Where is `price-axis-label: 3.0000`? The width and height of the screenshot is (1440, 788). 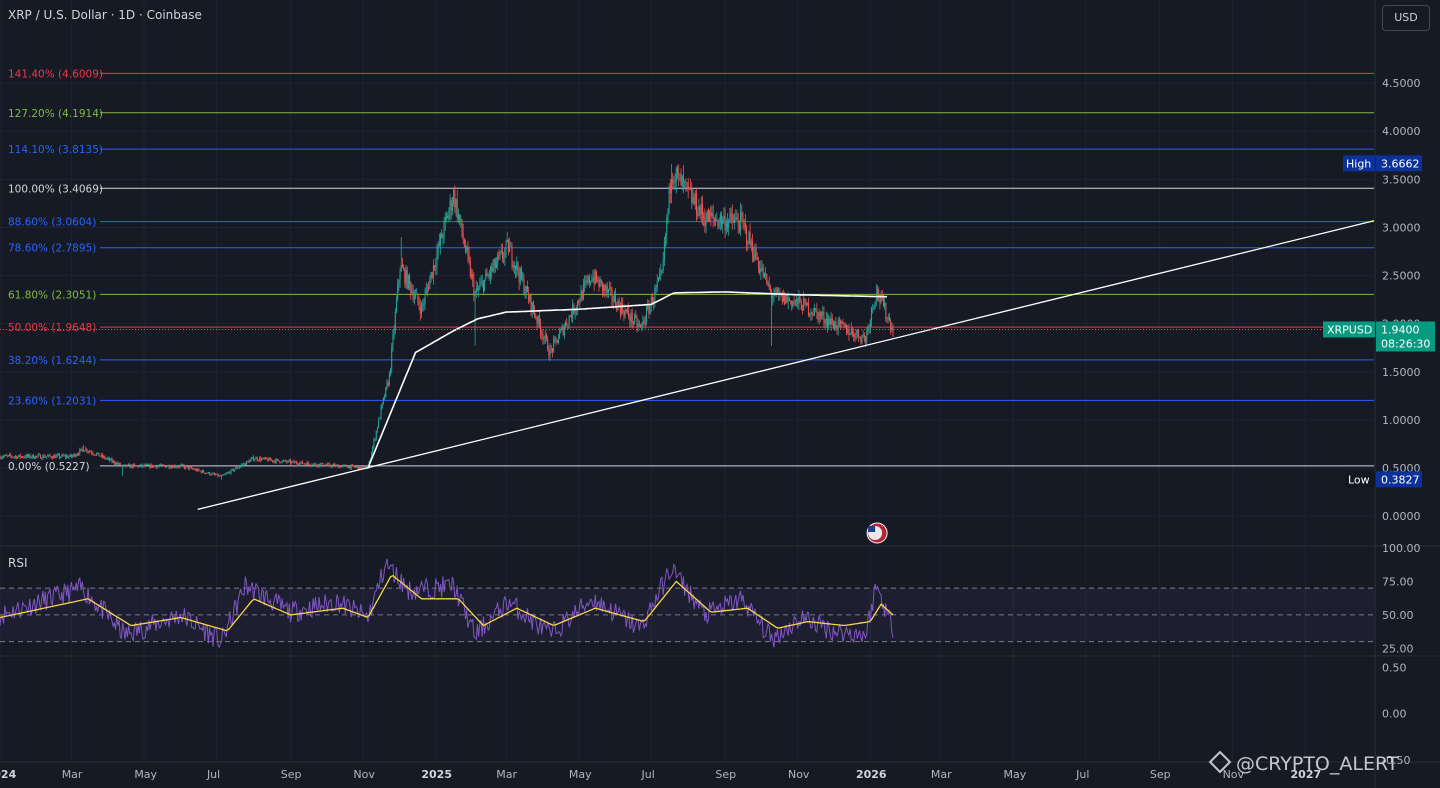
price-axis-label: 3.0000 is located at coordinates (1401, 227).